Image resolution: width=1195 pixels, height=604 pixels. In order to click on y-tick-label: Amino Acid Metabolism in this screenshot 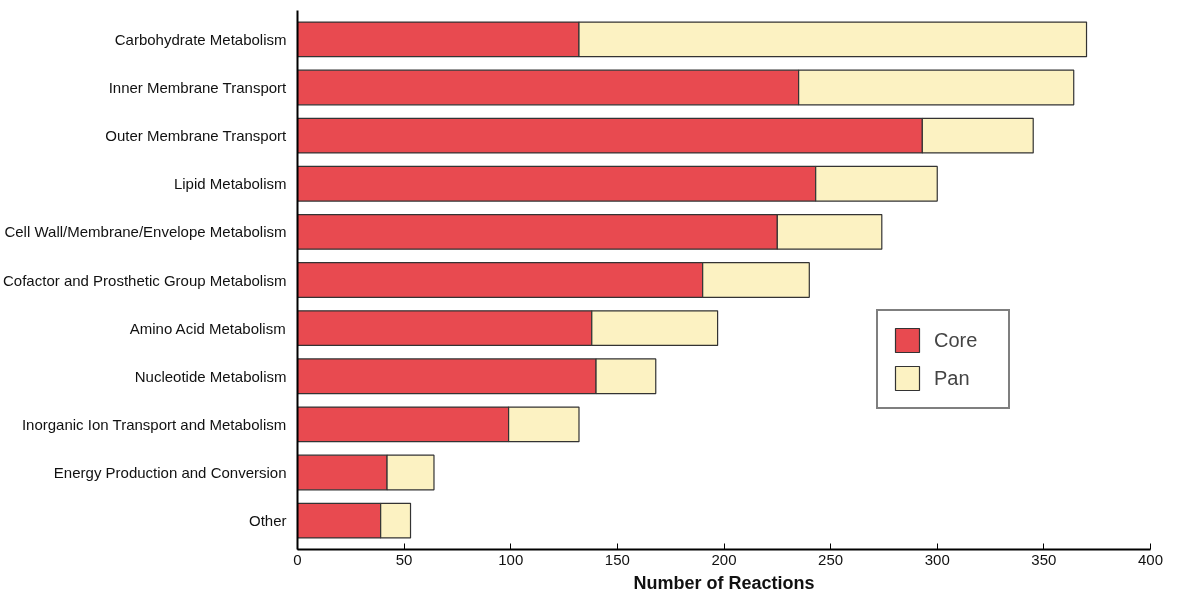, I will do `click(207, 328)`.